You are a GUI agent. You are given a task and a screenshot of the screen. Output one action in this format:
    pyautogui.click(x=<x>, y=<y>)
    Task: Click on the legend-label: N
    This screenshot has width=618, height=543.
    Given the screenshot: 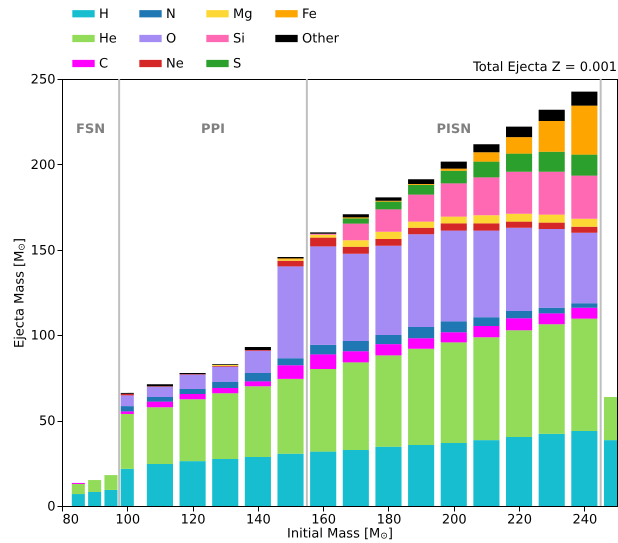 What is the action you would take?
    pyautogui.click(x=171, y=14)
    